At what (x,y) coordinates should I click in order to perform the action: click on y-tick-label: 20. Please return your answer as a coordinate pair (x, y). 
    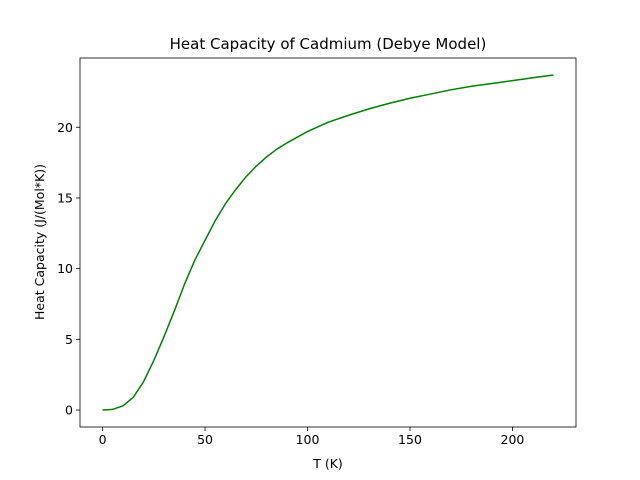
    Looking at the image, I should click on (65, 127).